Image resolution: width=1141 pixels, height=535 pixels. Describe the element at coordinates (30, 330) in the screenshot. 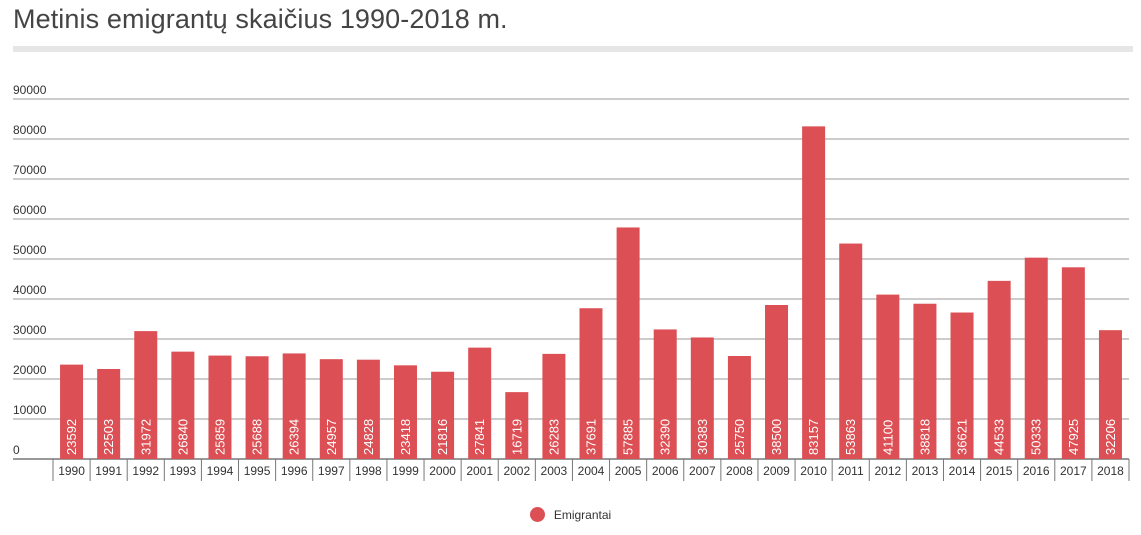

I see `y-tick-label: 30000` at that location.